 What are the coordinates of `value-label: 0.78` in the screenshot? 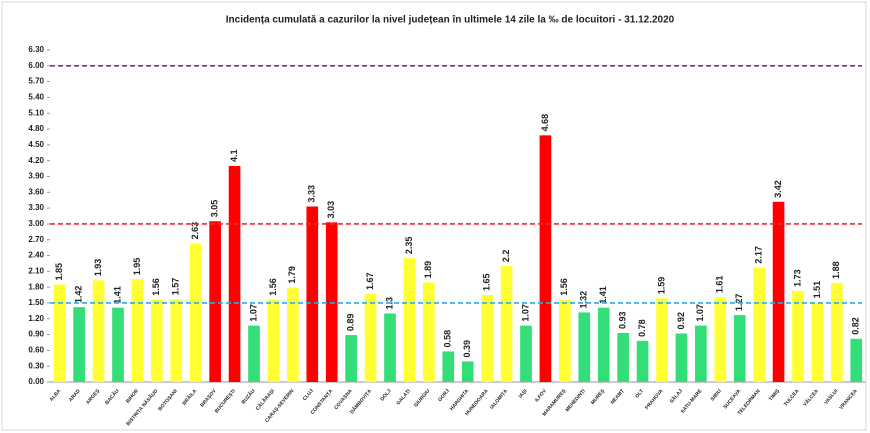 It's located at (642, 328).